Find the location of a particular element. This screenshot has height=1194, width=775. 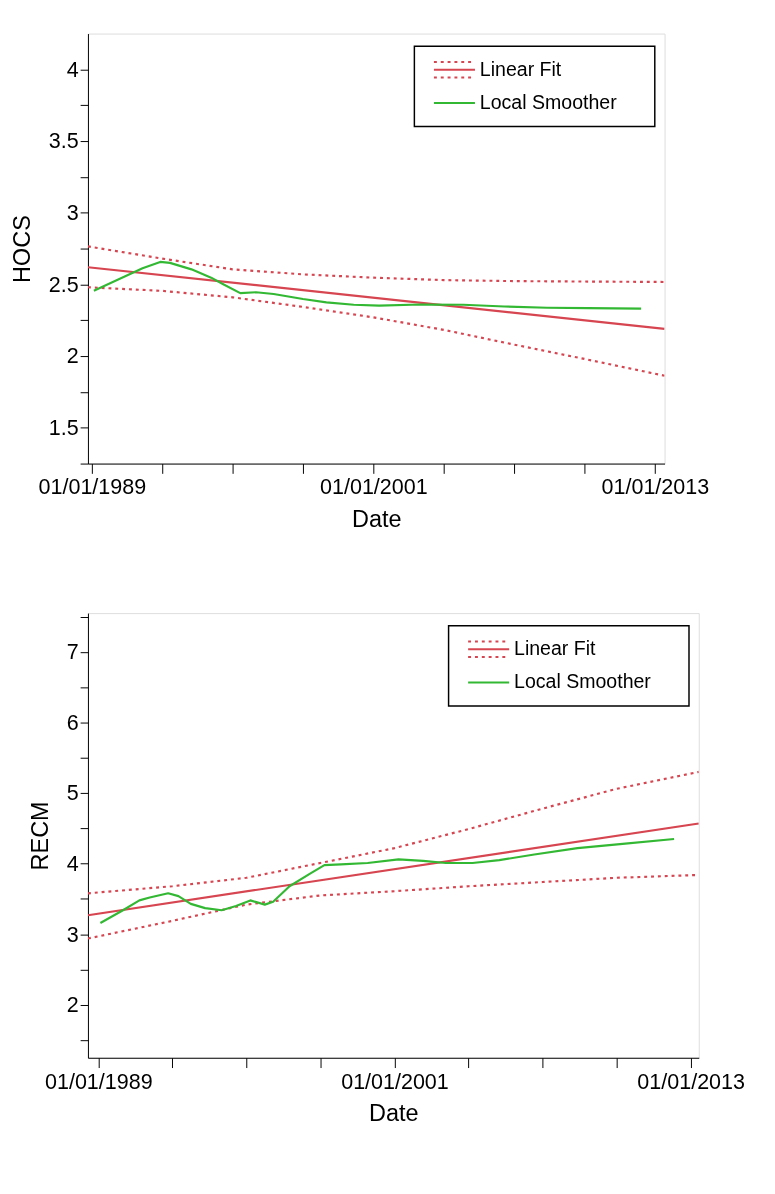

y-axis-title: RECM is located at coordinates (40, 836).